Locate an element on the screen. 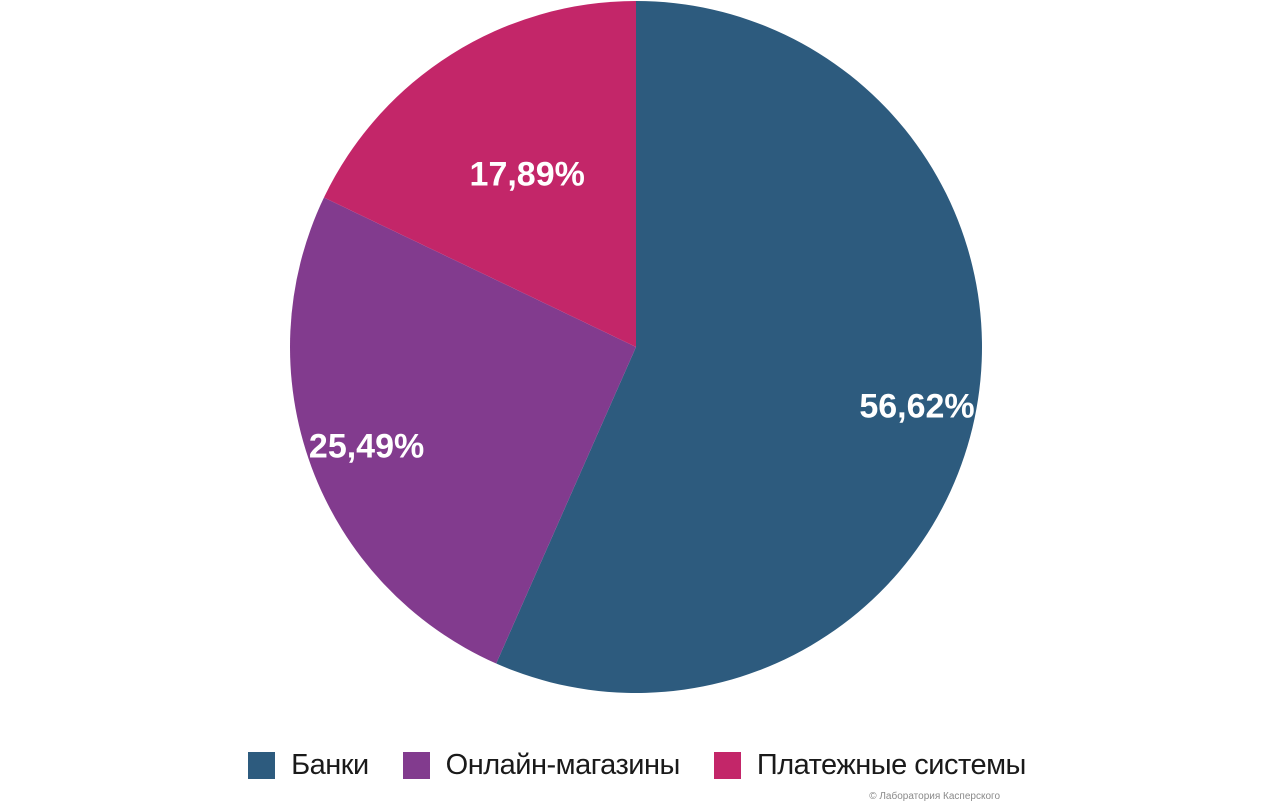  legend-item-payment-systems: Платежные системы is located at coordinates (870, 765).